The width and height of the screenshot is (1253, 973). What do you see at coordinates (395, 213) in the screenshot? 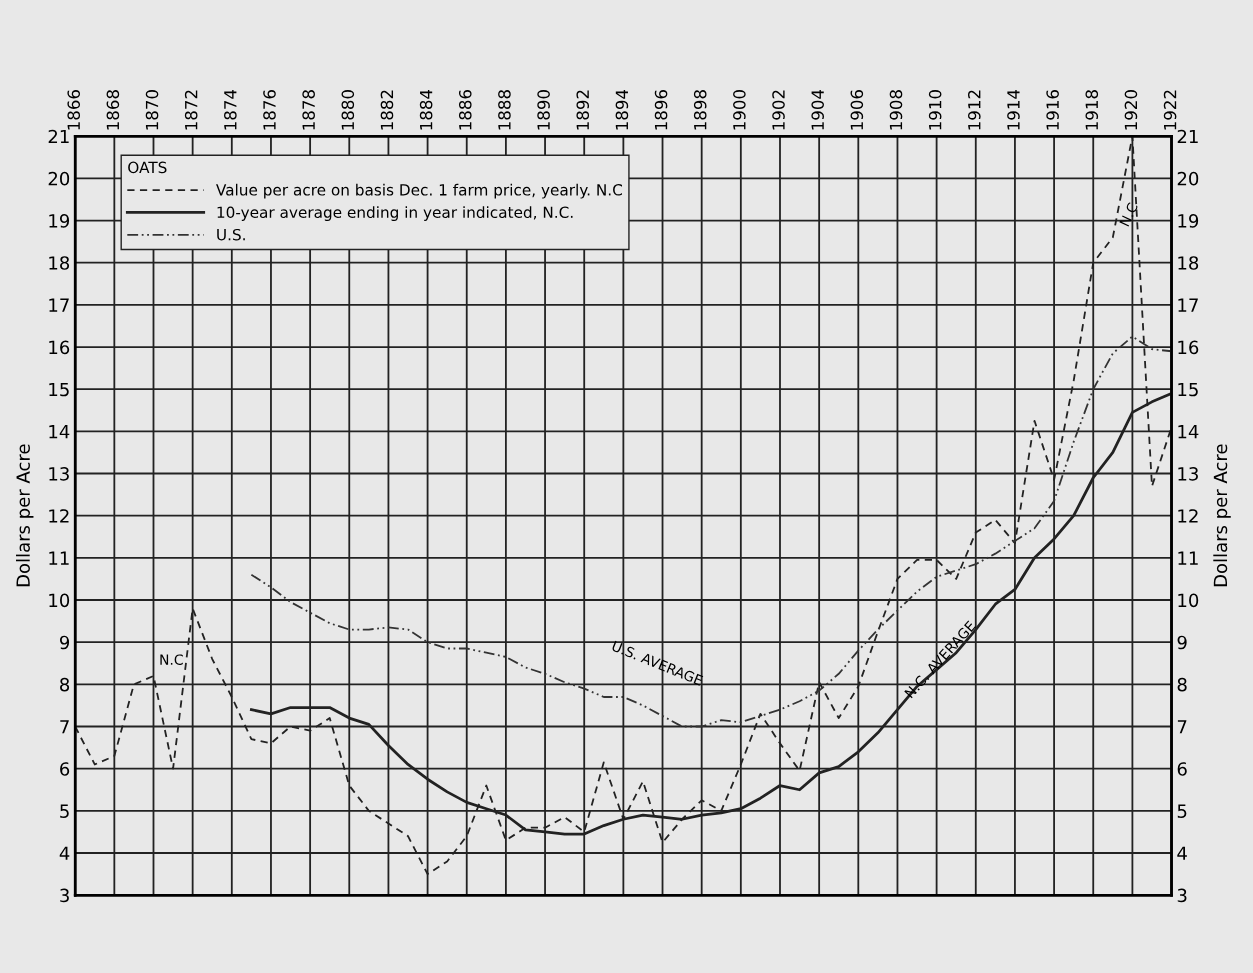
I see `legend-label: 10-year average ending in year indicated, N.C.` at bounding box center [395, 213].